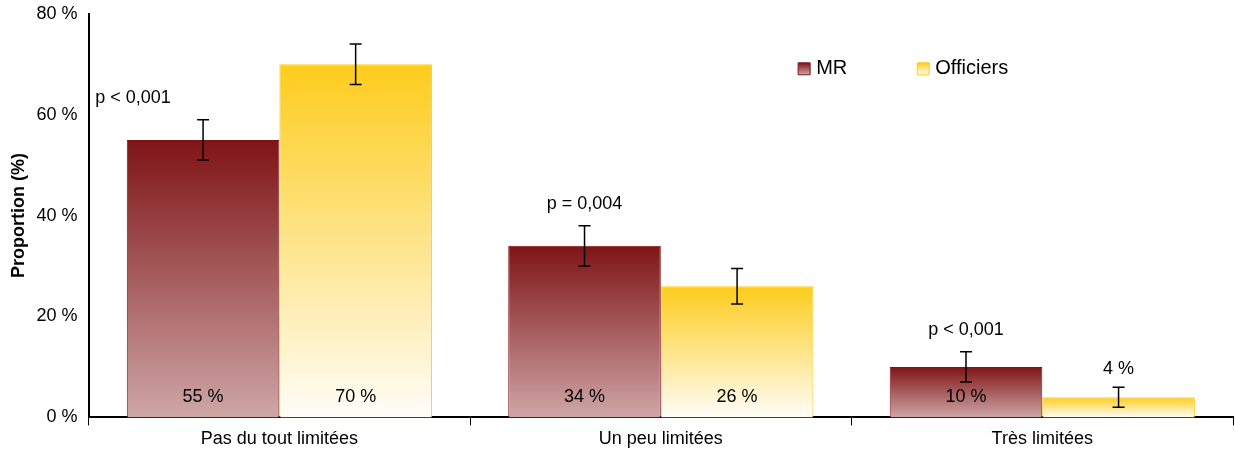 This screenshot has width=1235, height=457. Describe the element at coordinates (279, 438) in the screenshot. I see `x-tick-label: Pas du tout limitées` at that location.